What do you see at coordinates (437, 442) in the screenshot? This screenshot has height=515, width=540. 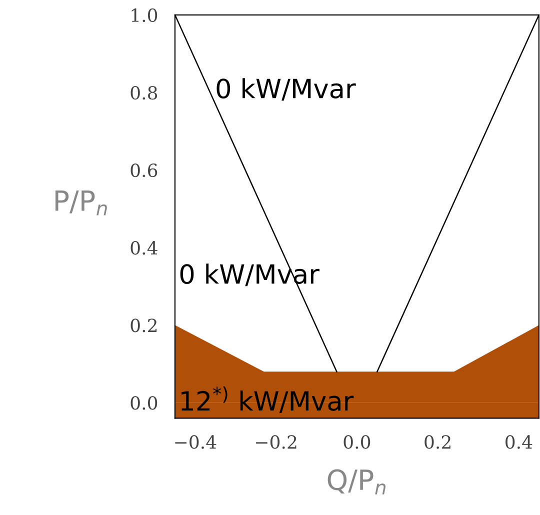 I see `x-tick-label: 0.2` at bounding box center [437, 442].